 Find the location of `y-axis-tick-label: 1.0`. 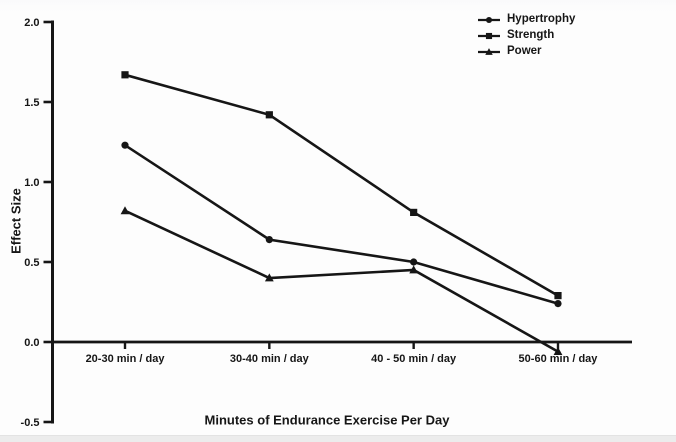

y-axis-tick-label: 1.0 is located at coordinates (31, 183).